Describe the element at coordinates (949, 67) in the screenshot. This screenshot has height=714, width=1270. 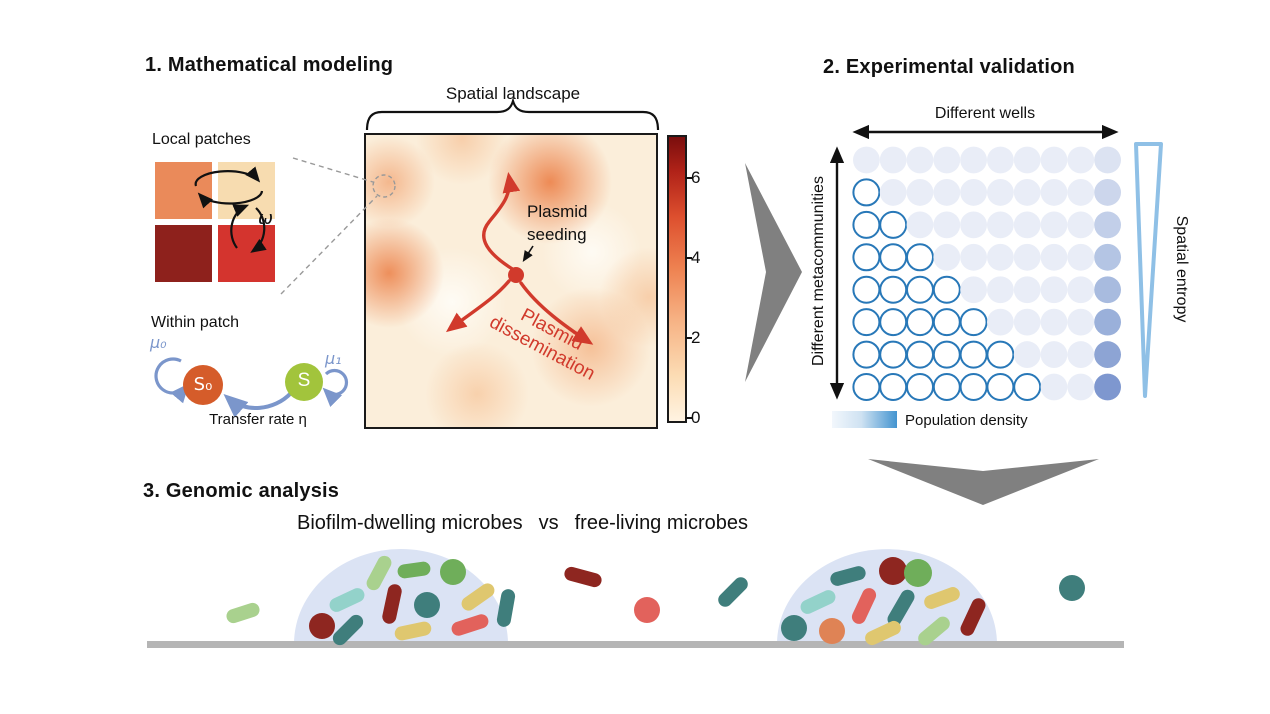
I see `panel2-title: 2. Experimental validation` at that location.